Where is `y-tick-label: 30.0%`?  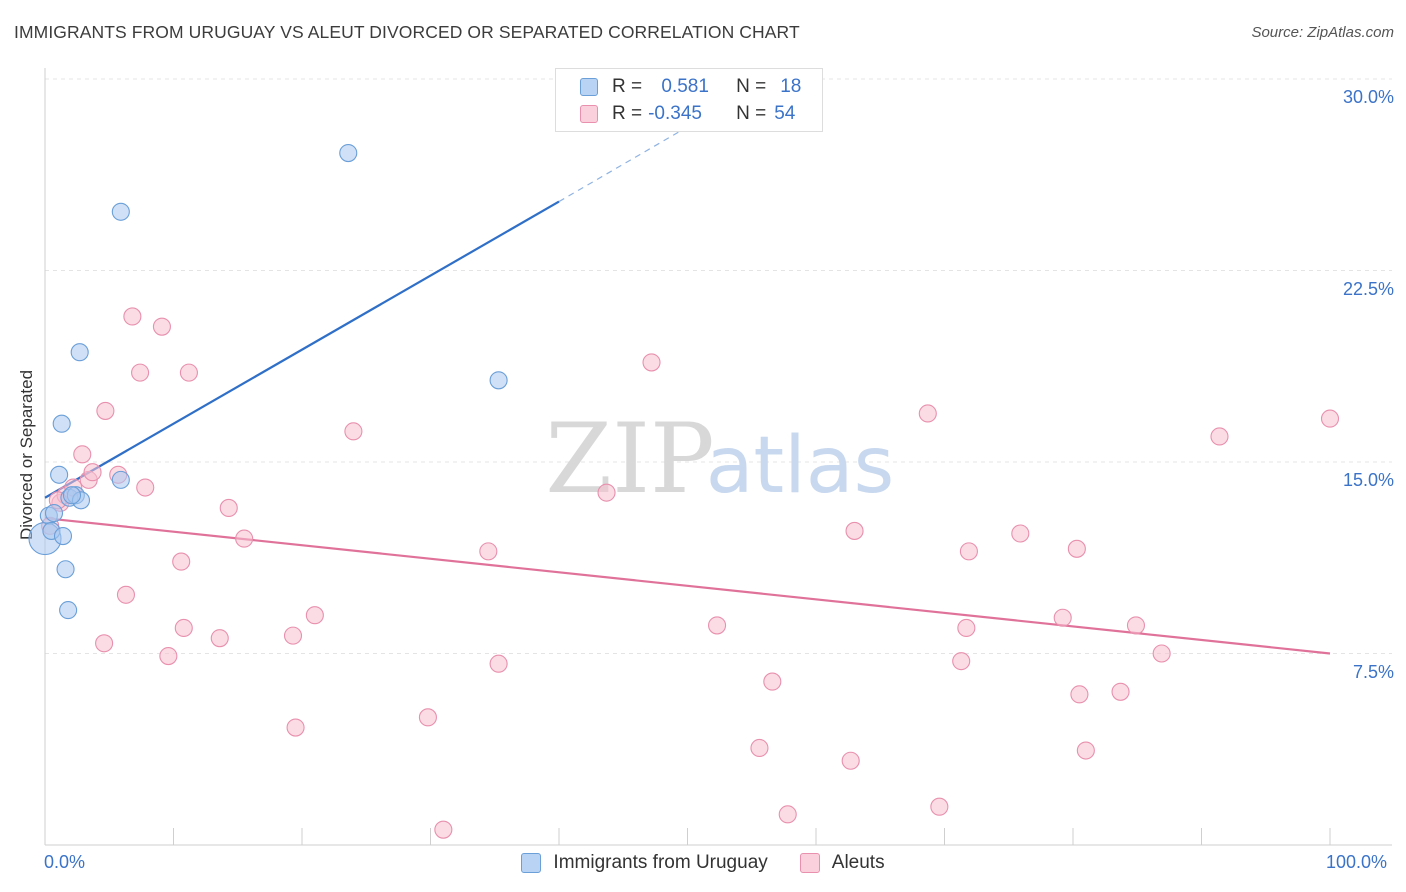
y-tick-label: 30.0% is located at coordinates (1368, 97).